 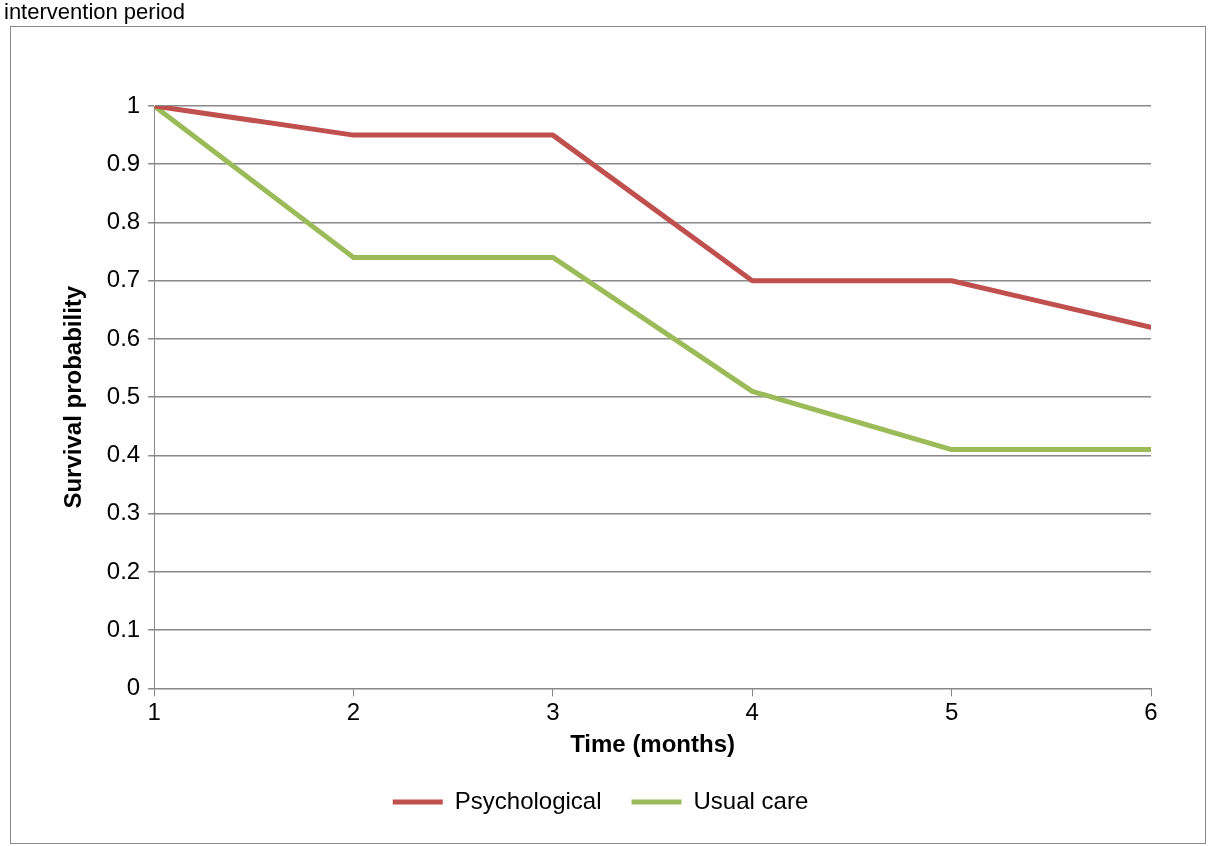 I want to click on y-tick-label: 0.5, so click(x=123, y=395).